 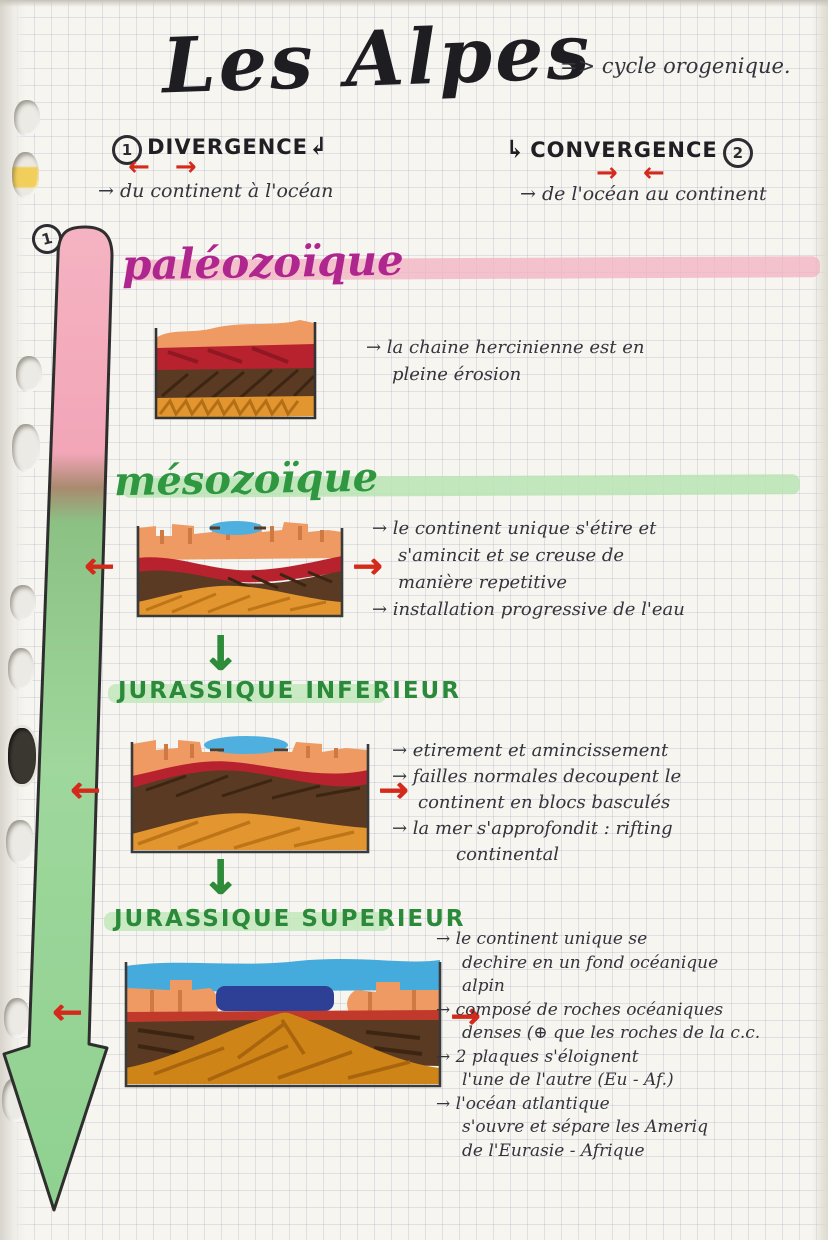 I want to click on divergence-subtext: → du continent à l'océan, so click(x=216, y=191).